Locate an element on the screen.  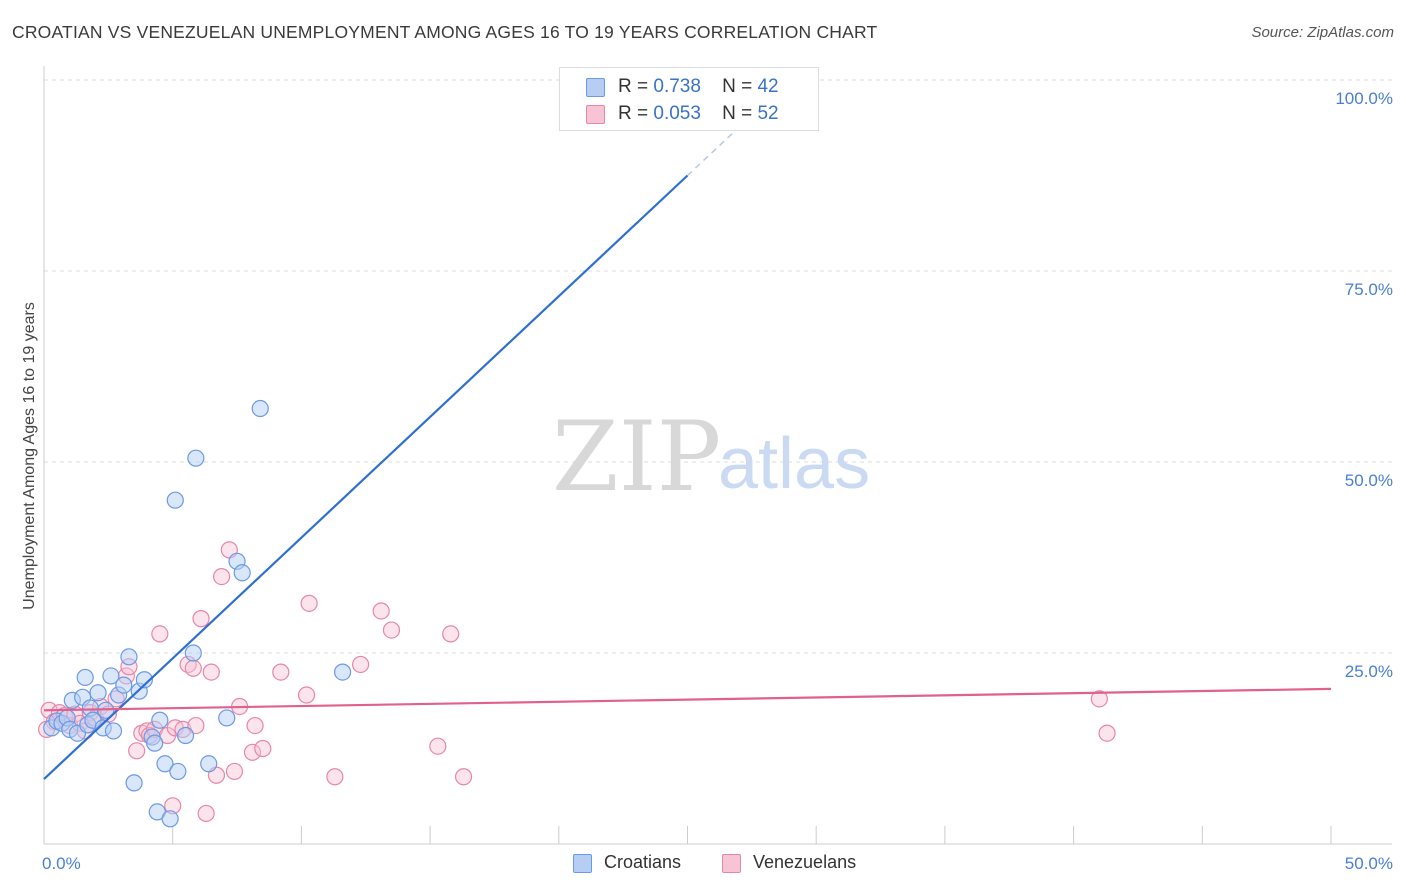
venezuelans-trend-line is located at coordinates (687, 699).